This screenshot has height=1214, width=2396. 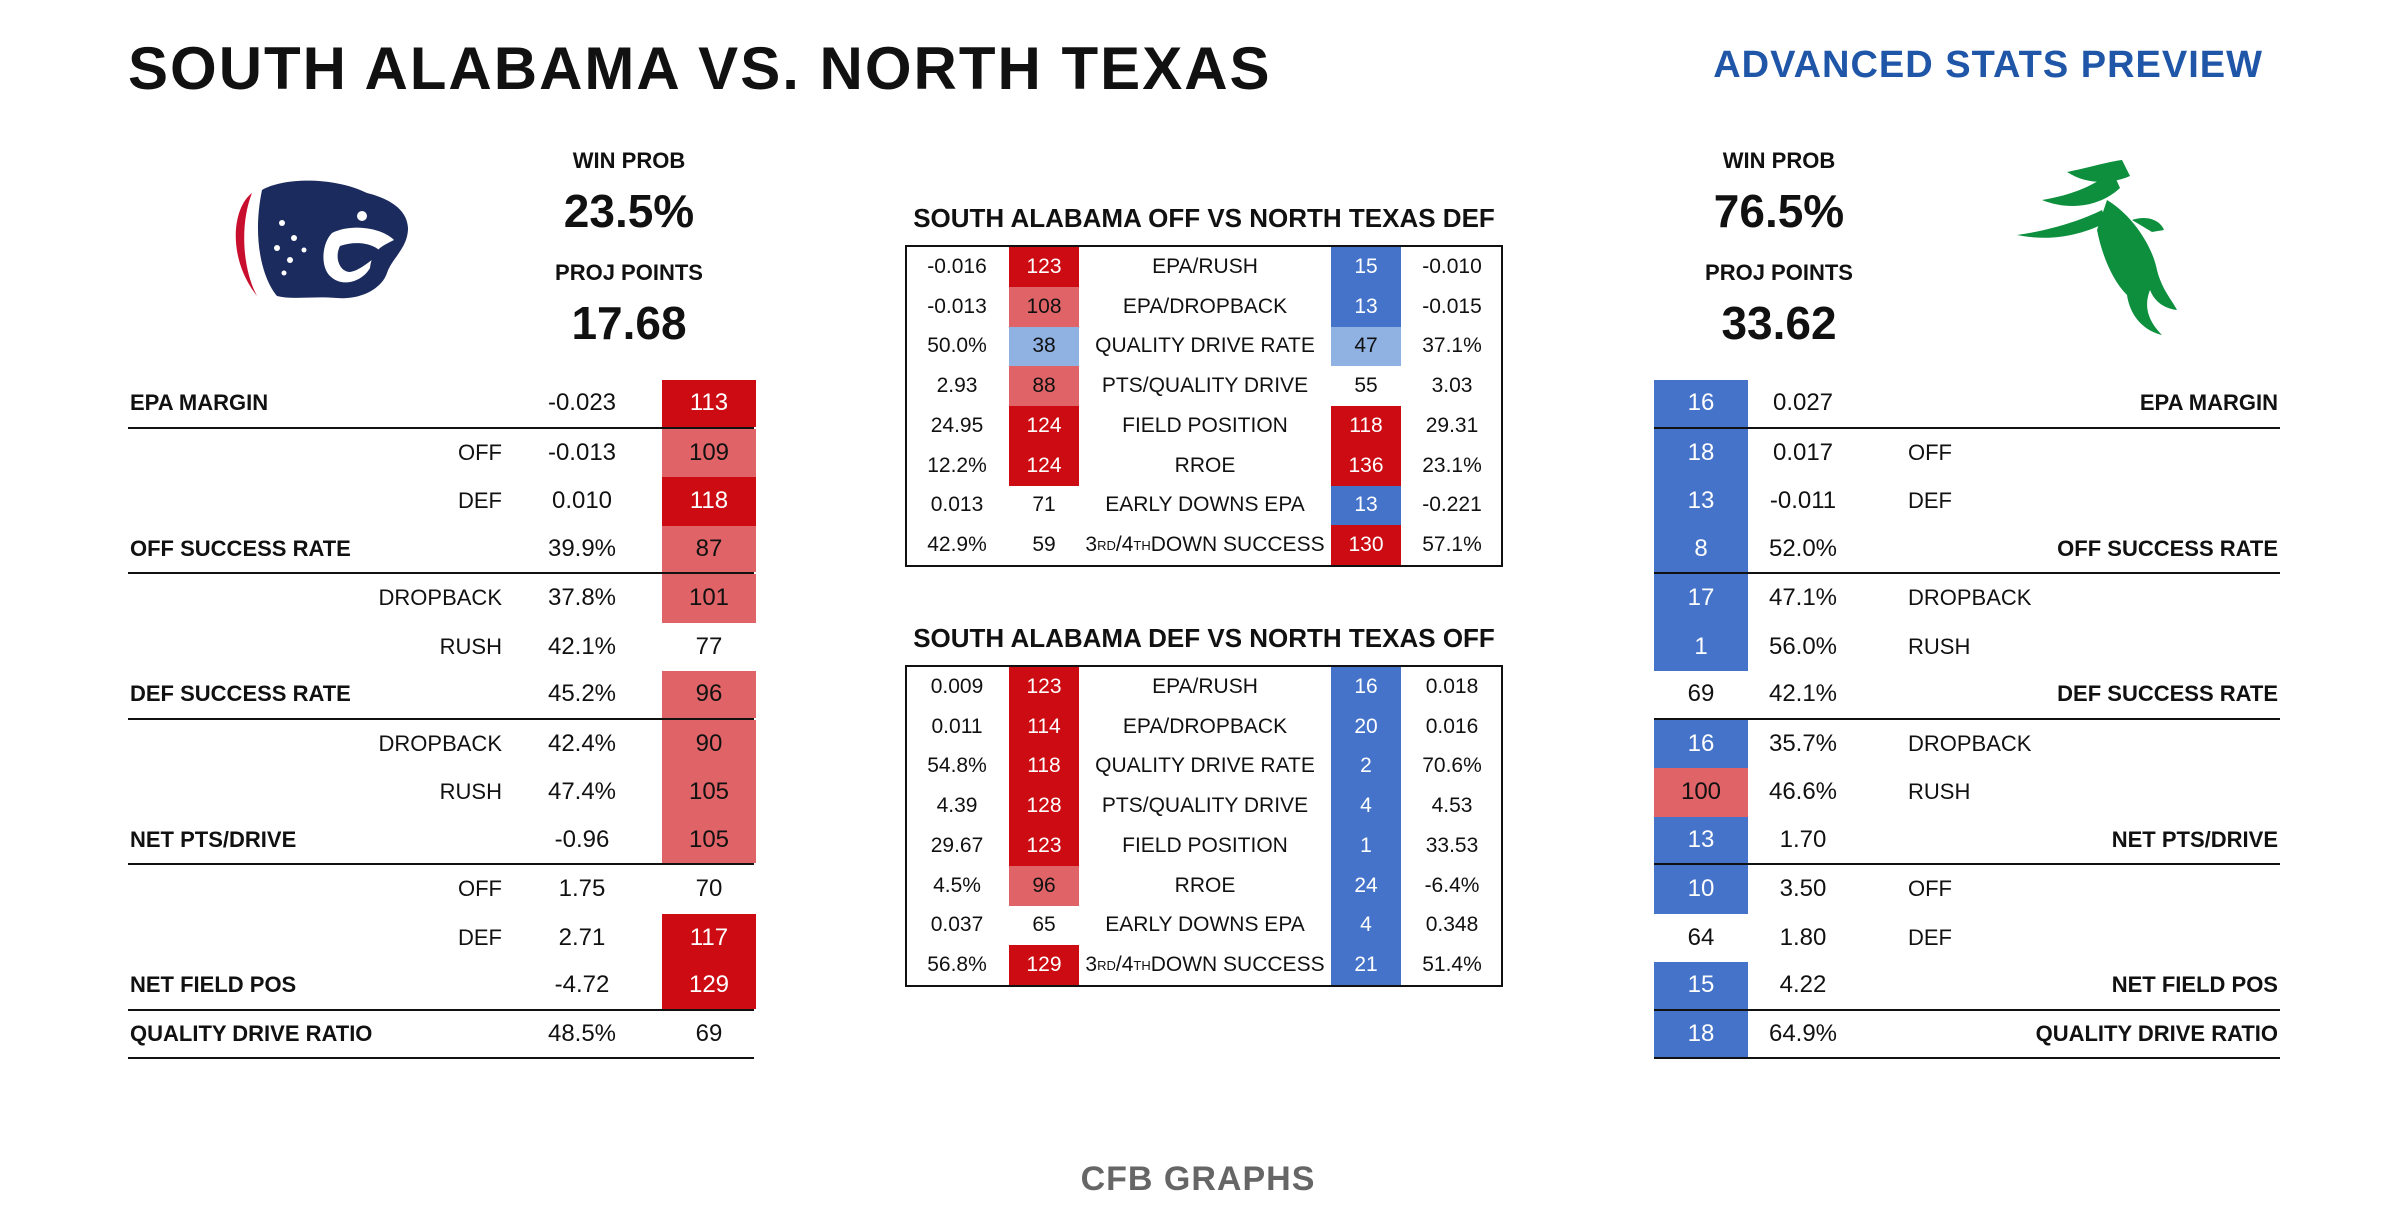 I want to click on stat-value: 0.010, so click(x=582, y=501).